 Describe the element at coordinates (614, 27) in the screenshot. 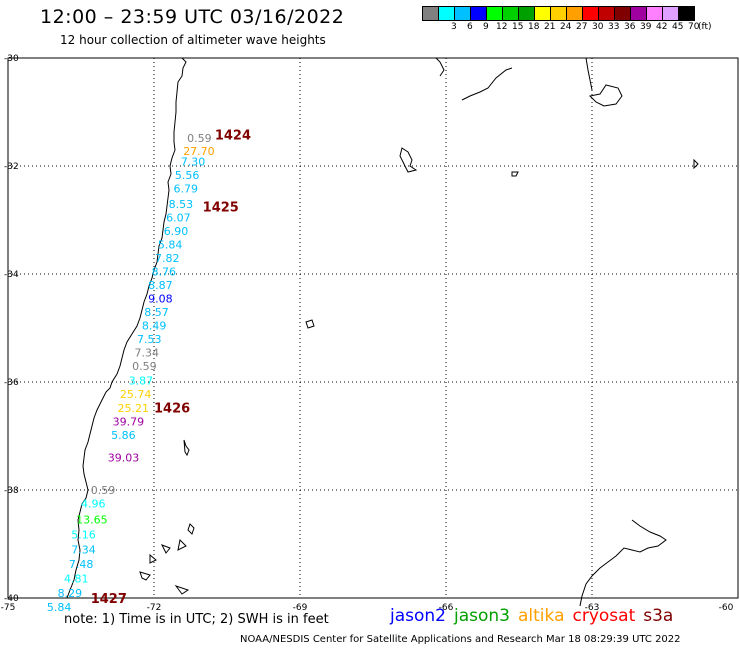

I see `legend-label: 33` at that location.